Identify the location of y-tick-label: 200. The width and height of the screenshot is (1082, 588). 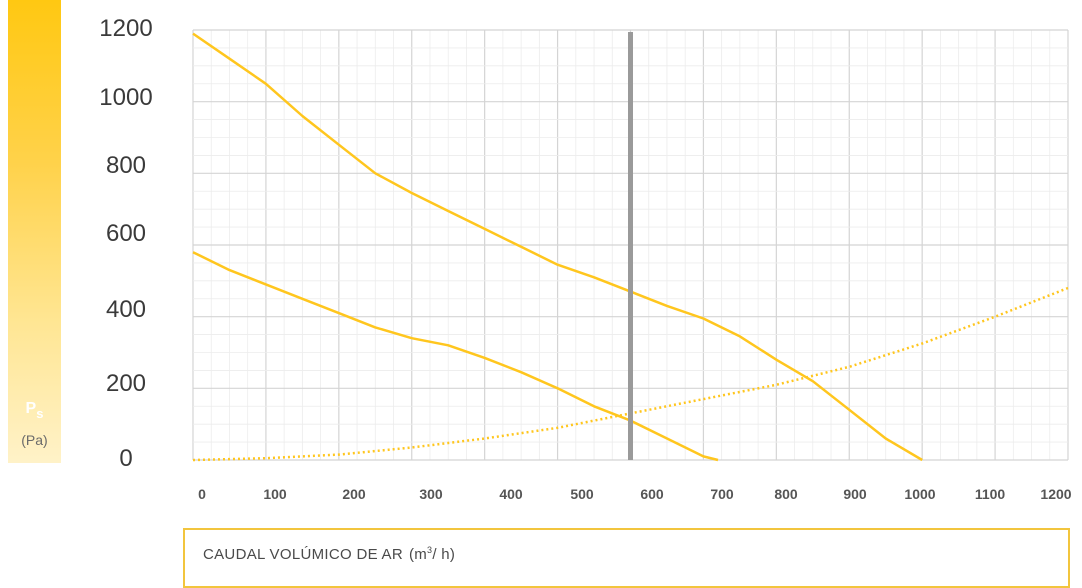
(126, 383).